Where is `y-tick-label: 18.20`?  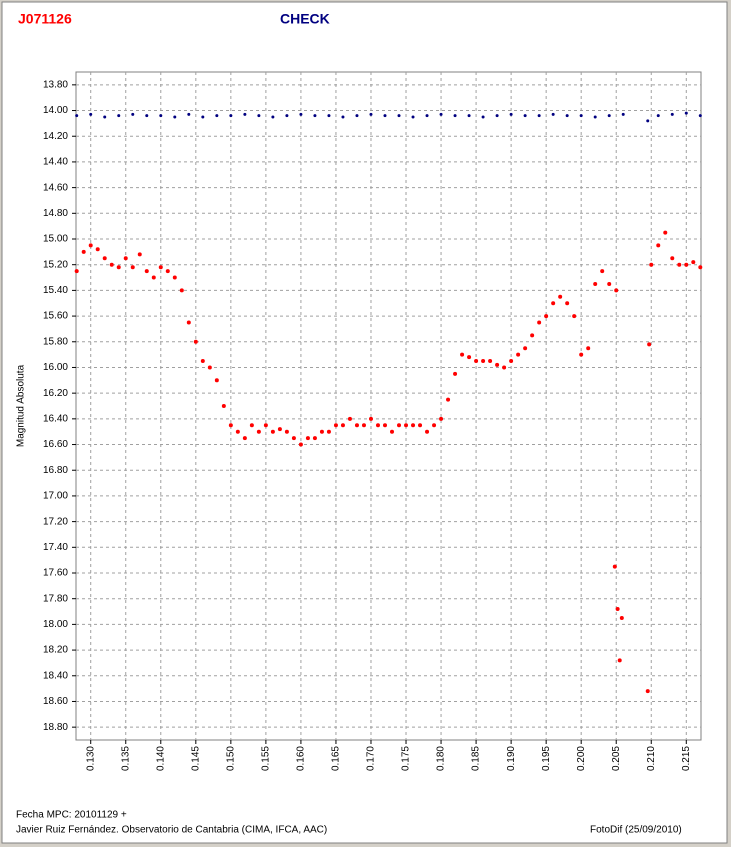 y-tick-label: 18.20 is located at coordinates (55, 650).